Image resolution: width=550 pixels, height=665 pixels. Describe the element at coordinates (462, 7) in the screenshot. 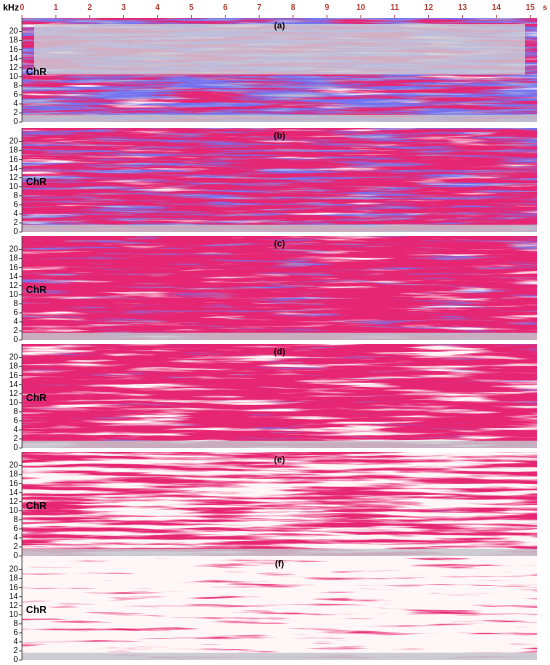

I see `x-tick-label: 13` at that location.